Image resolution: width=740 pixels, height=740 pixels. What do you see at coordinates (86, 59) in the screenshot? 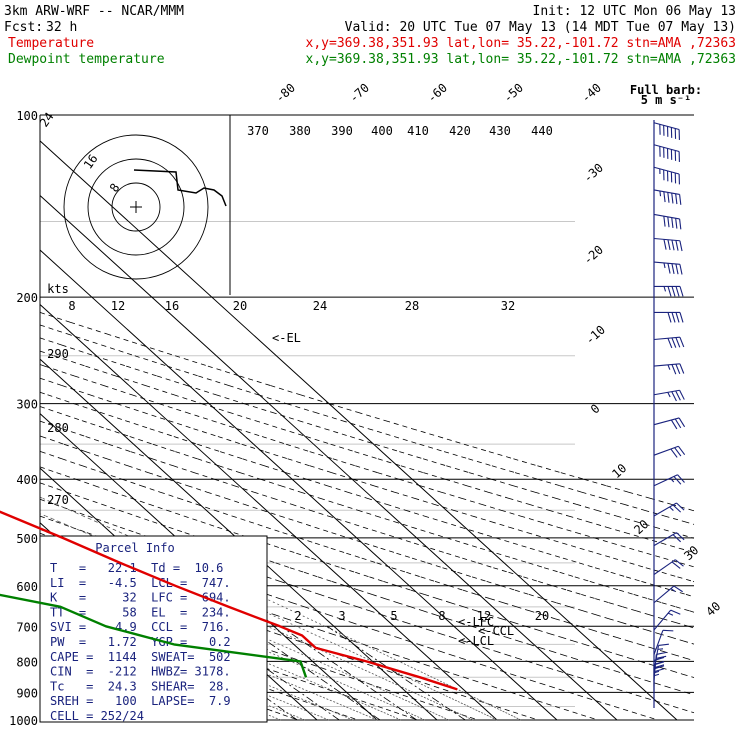
I see `dewpoint-legend: Dewpoint temperature` at bounding box center [86, 59].